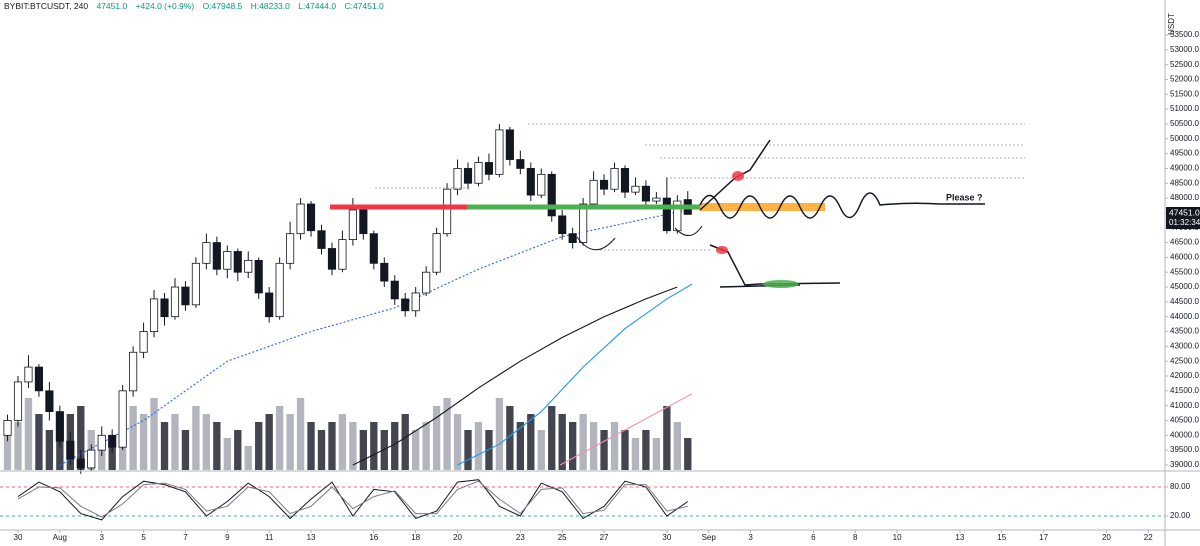  I want to click on y-tick-label: 45500.0, so click(1184, 271).